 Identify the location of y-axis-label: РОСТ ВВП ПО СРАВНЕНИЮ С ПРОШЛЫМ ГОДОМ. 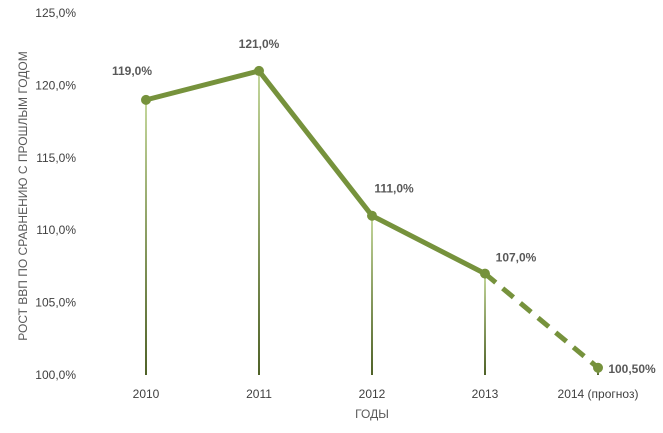
(23, 195).